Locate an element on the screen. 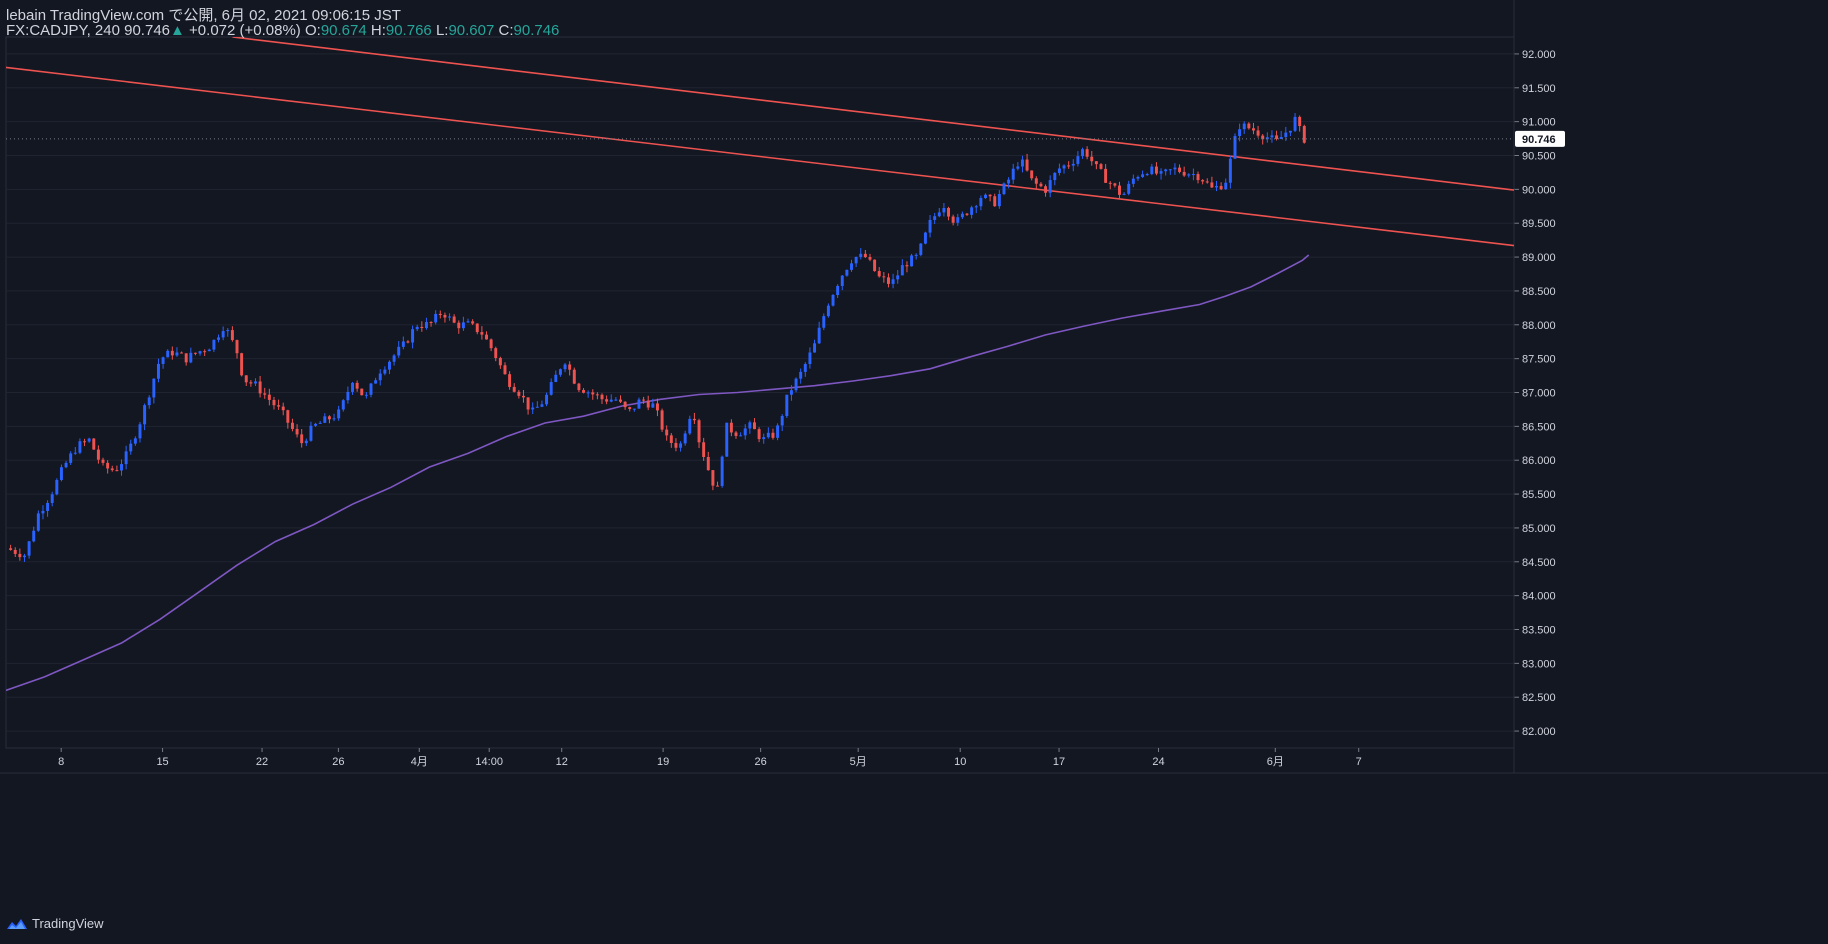 The height and width of the screenshot is (944, 1828). tradingview-brand: TradingView is located at coordinates (55, 923).